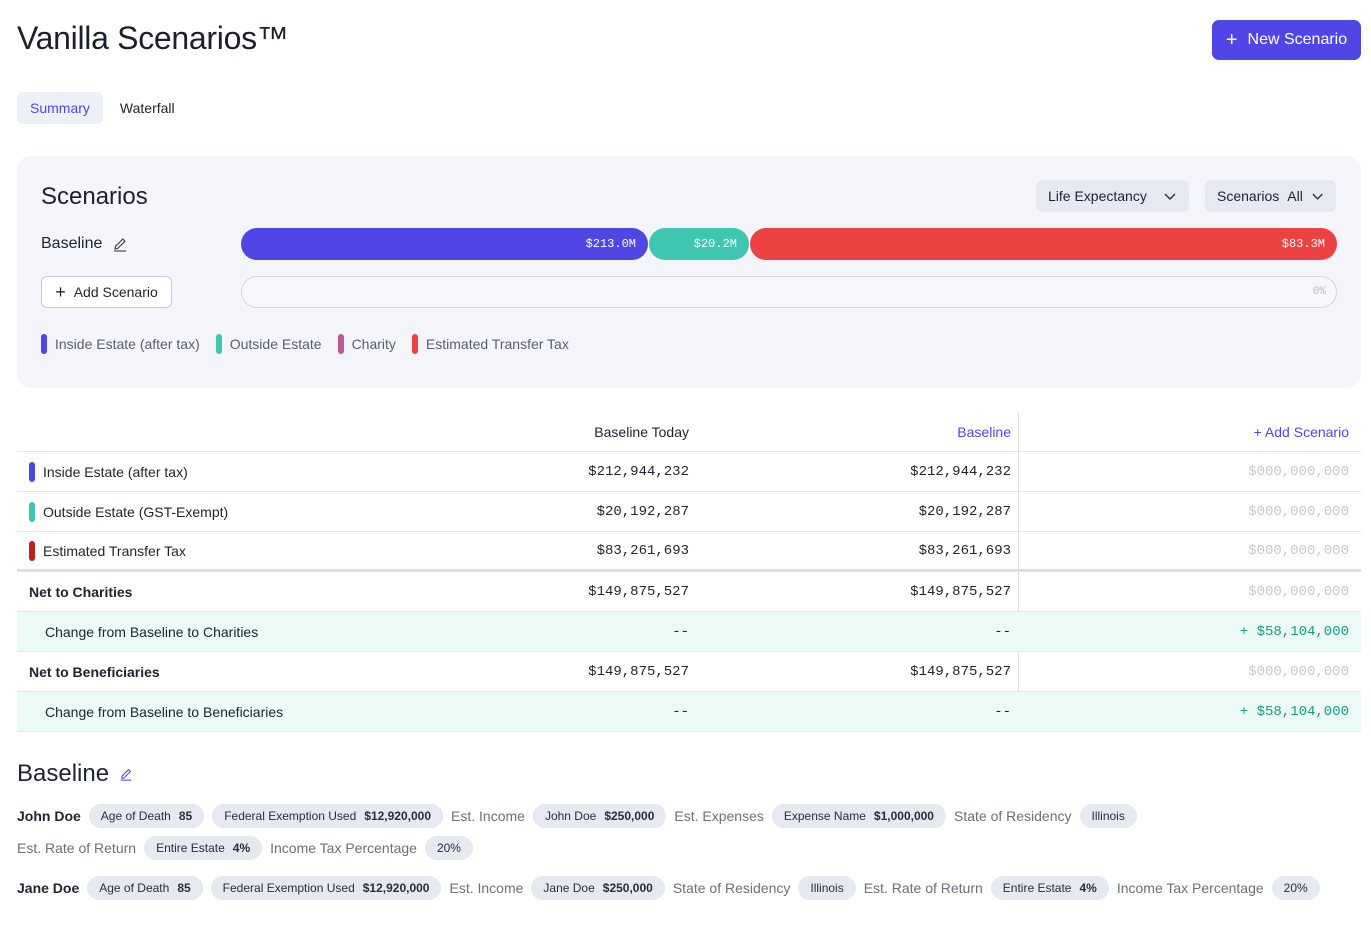 This screenshot has height=930, width=1371. Describe the element at coordinates (598, 888) in the screenshot. I see `income-chip: Jane Doe $250,000` at that location.